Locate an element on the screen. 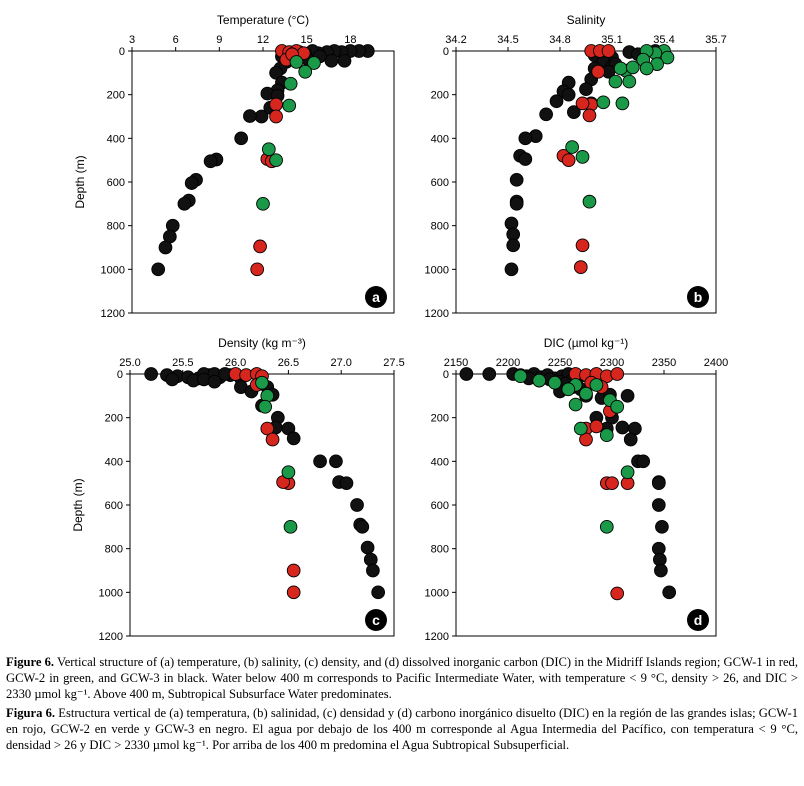 Image resolution: width=804 pixels, height=786 pixels. x-tick-label: 35.7 is located at coordinates (715, 40).